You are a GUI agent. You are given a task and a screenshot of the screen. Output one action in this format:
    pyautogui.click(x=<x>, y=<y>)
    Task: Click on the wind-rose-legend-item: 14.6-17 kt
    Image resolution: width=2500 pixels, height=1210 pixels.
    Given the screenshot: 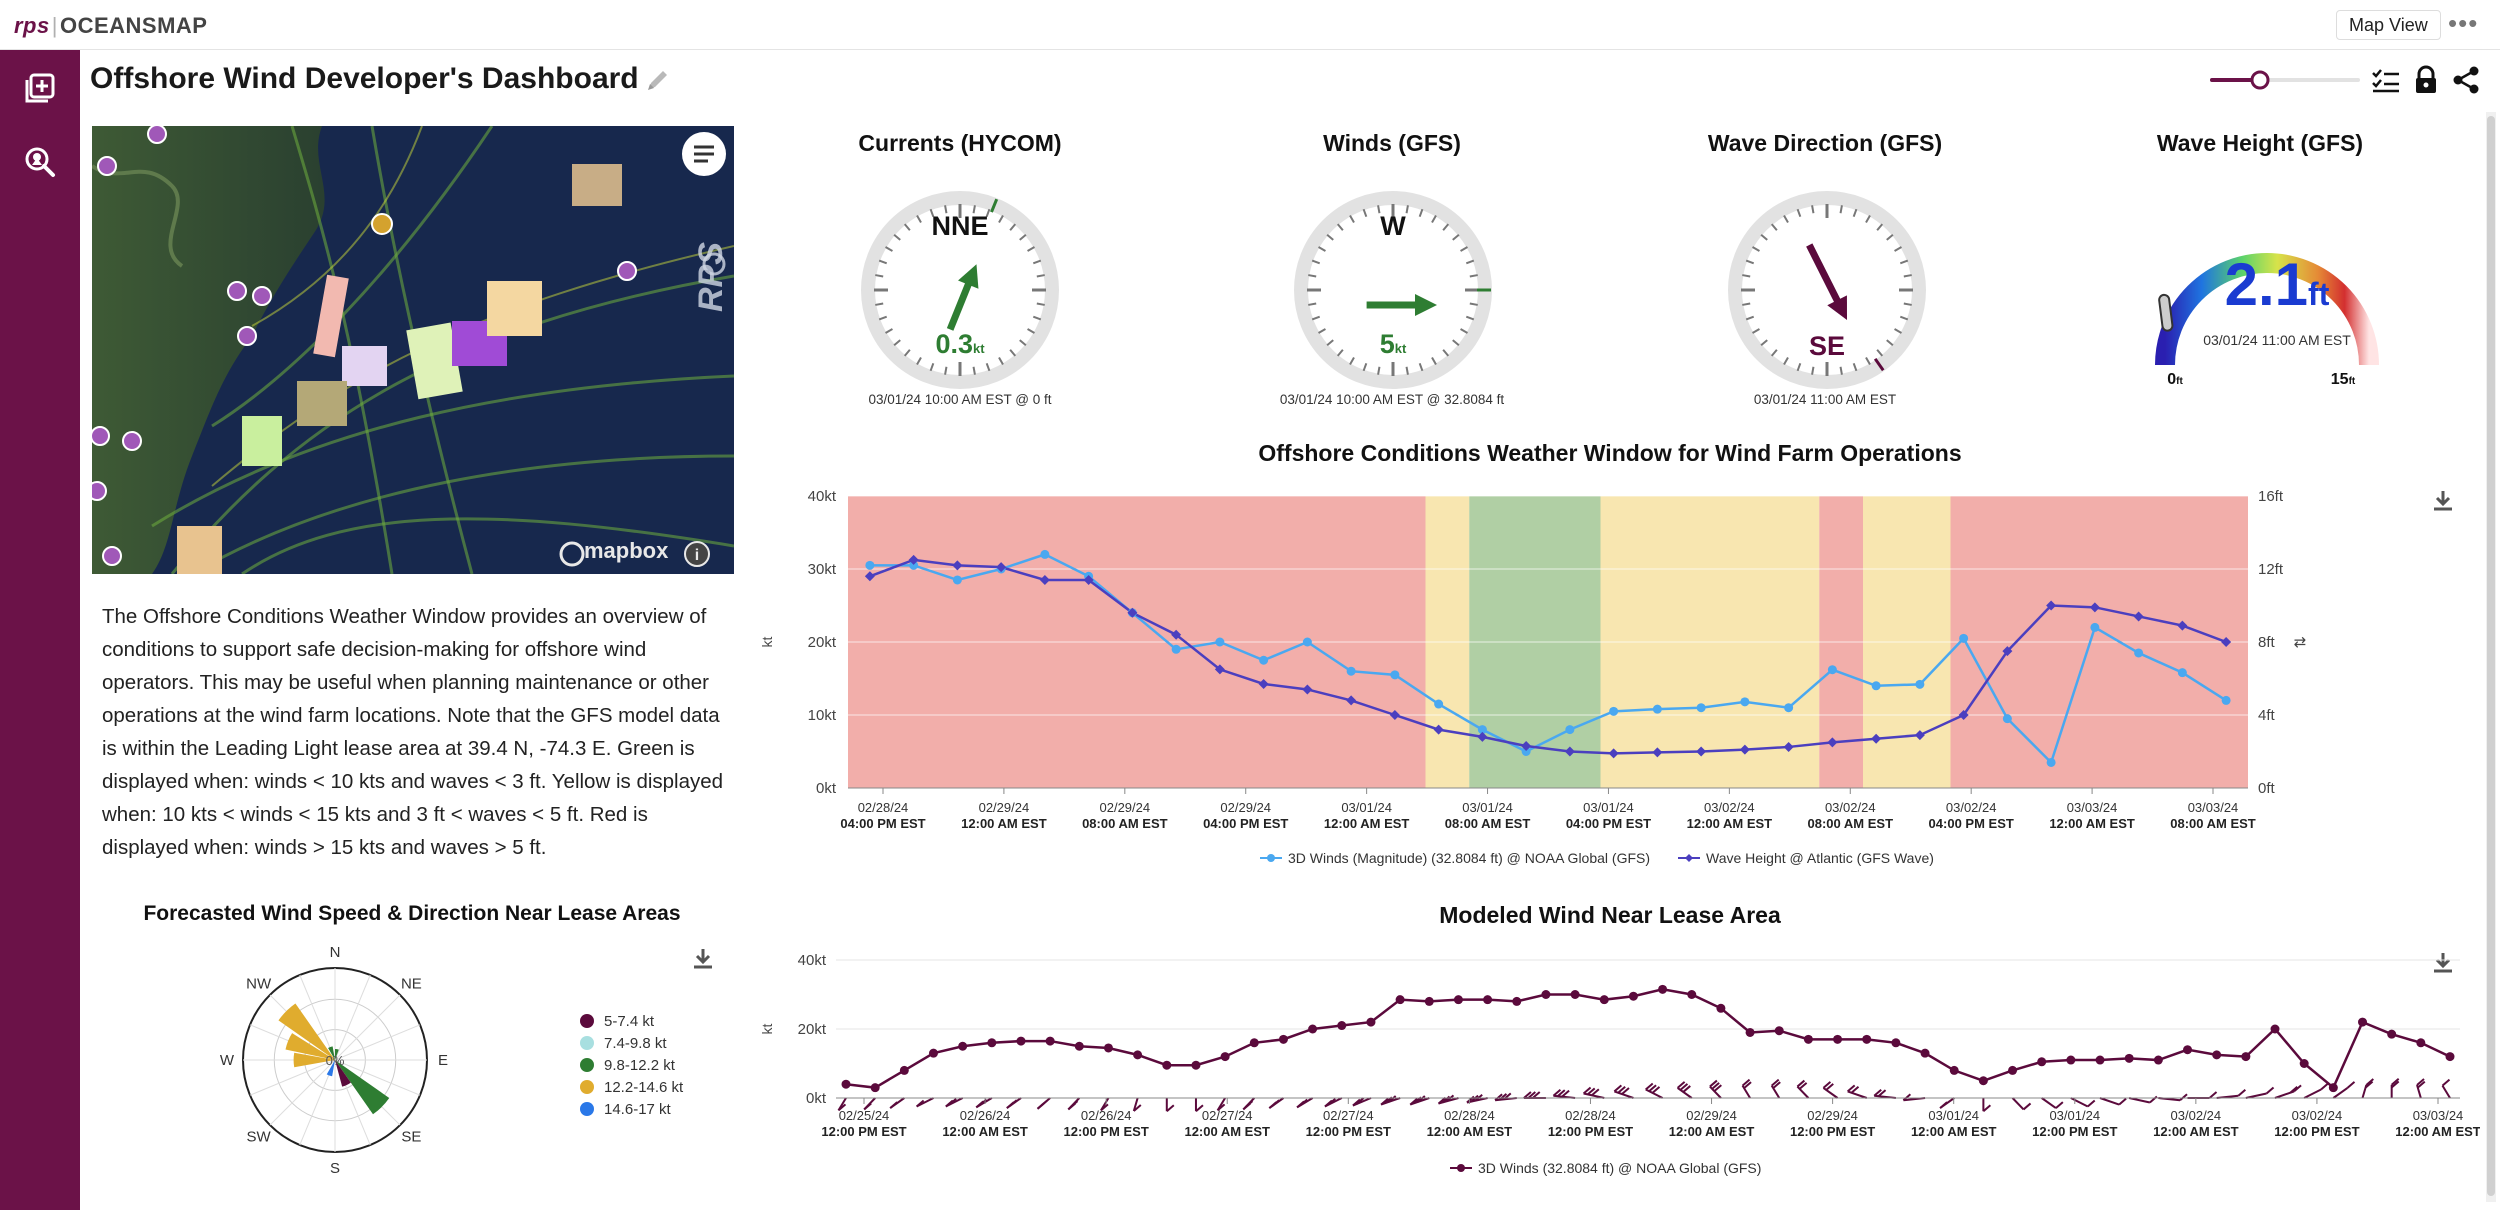 What is the action you would take?
    pyautogui.click(x=631, y=1109)
    